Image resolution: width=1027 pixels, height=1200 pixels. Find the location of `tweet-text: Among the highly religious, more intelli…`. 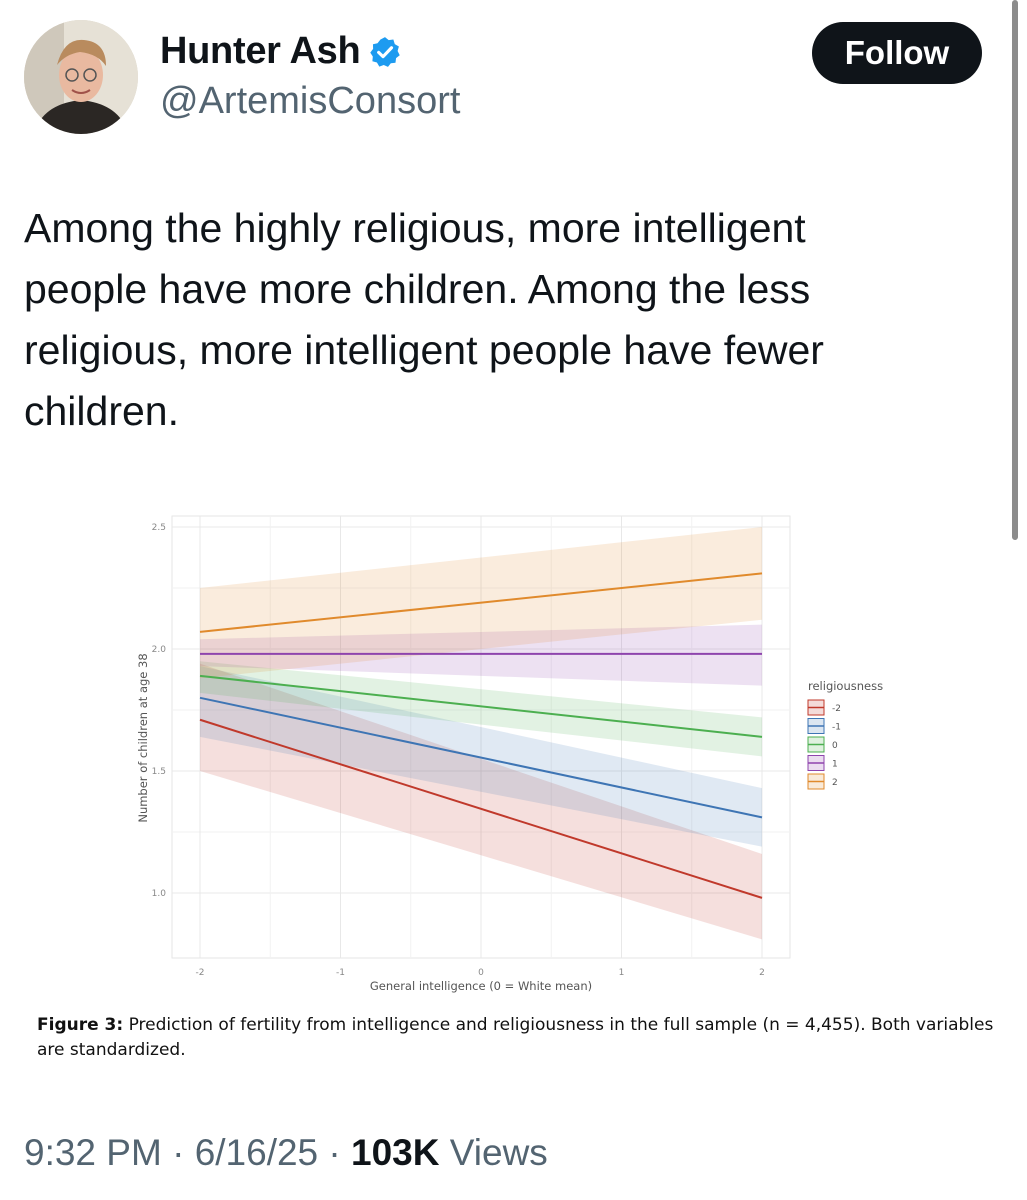

tweet-text: Among the highly religious, more intelli… is located at coordinates (424, 319).